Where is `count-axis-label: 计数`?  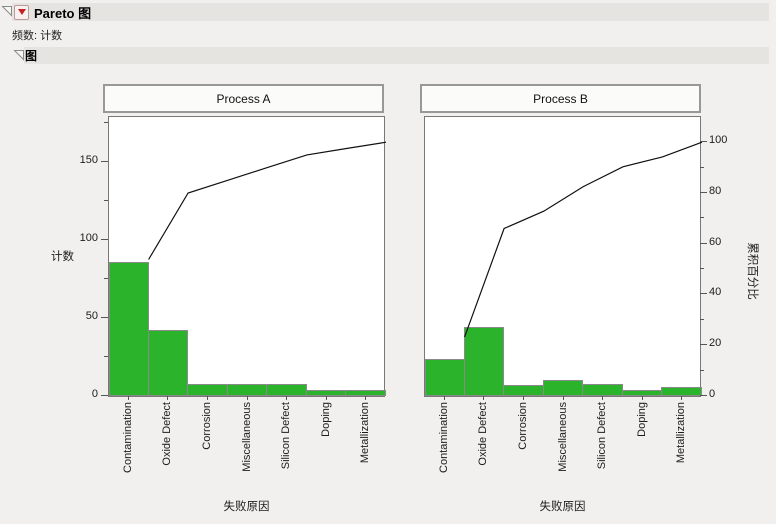
count-axis-label: 计数 is located at coordinates (62, 257).